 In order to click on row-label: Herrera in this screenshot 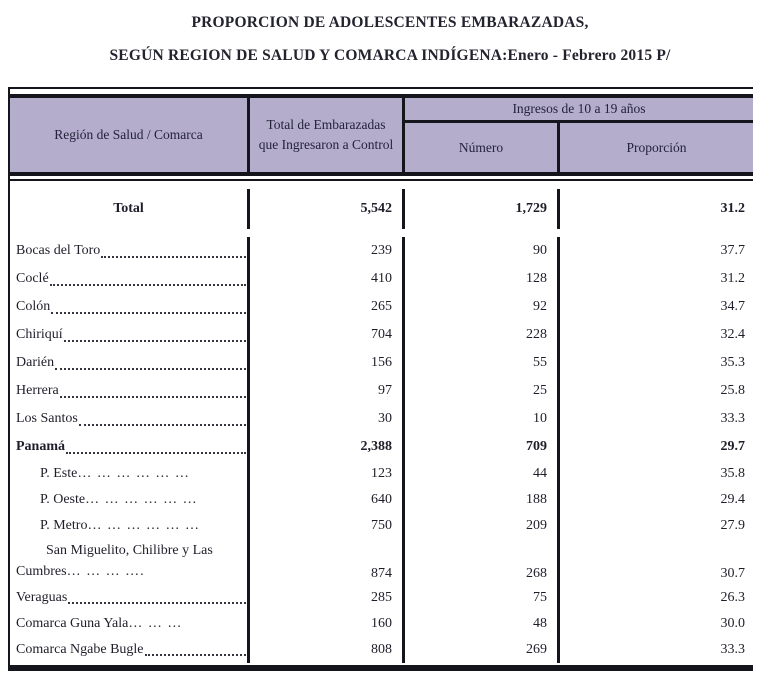, I will do `click(37, 390)`.